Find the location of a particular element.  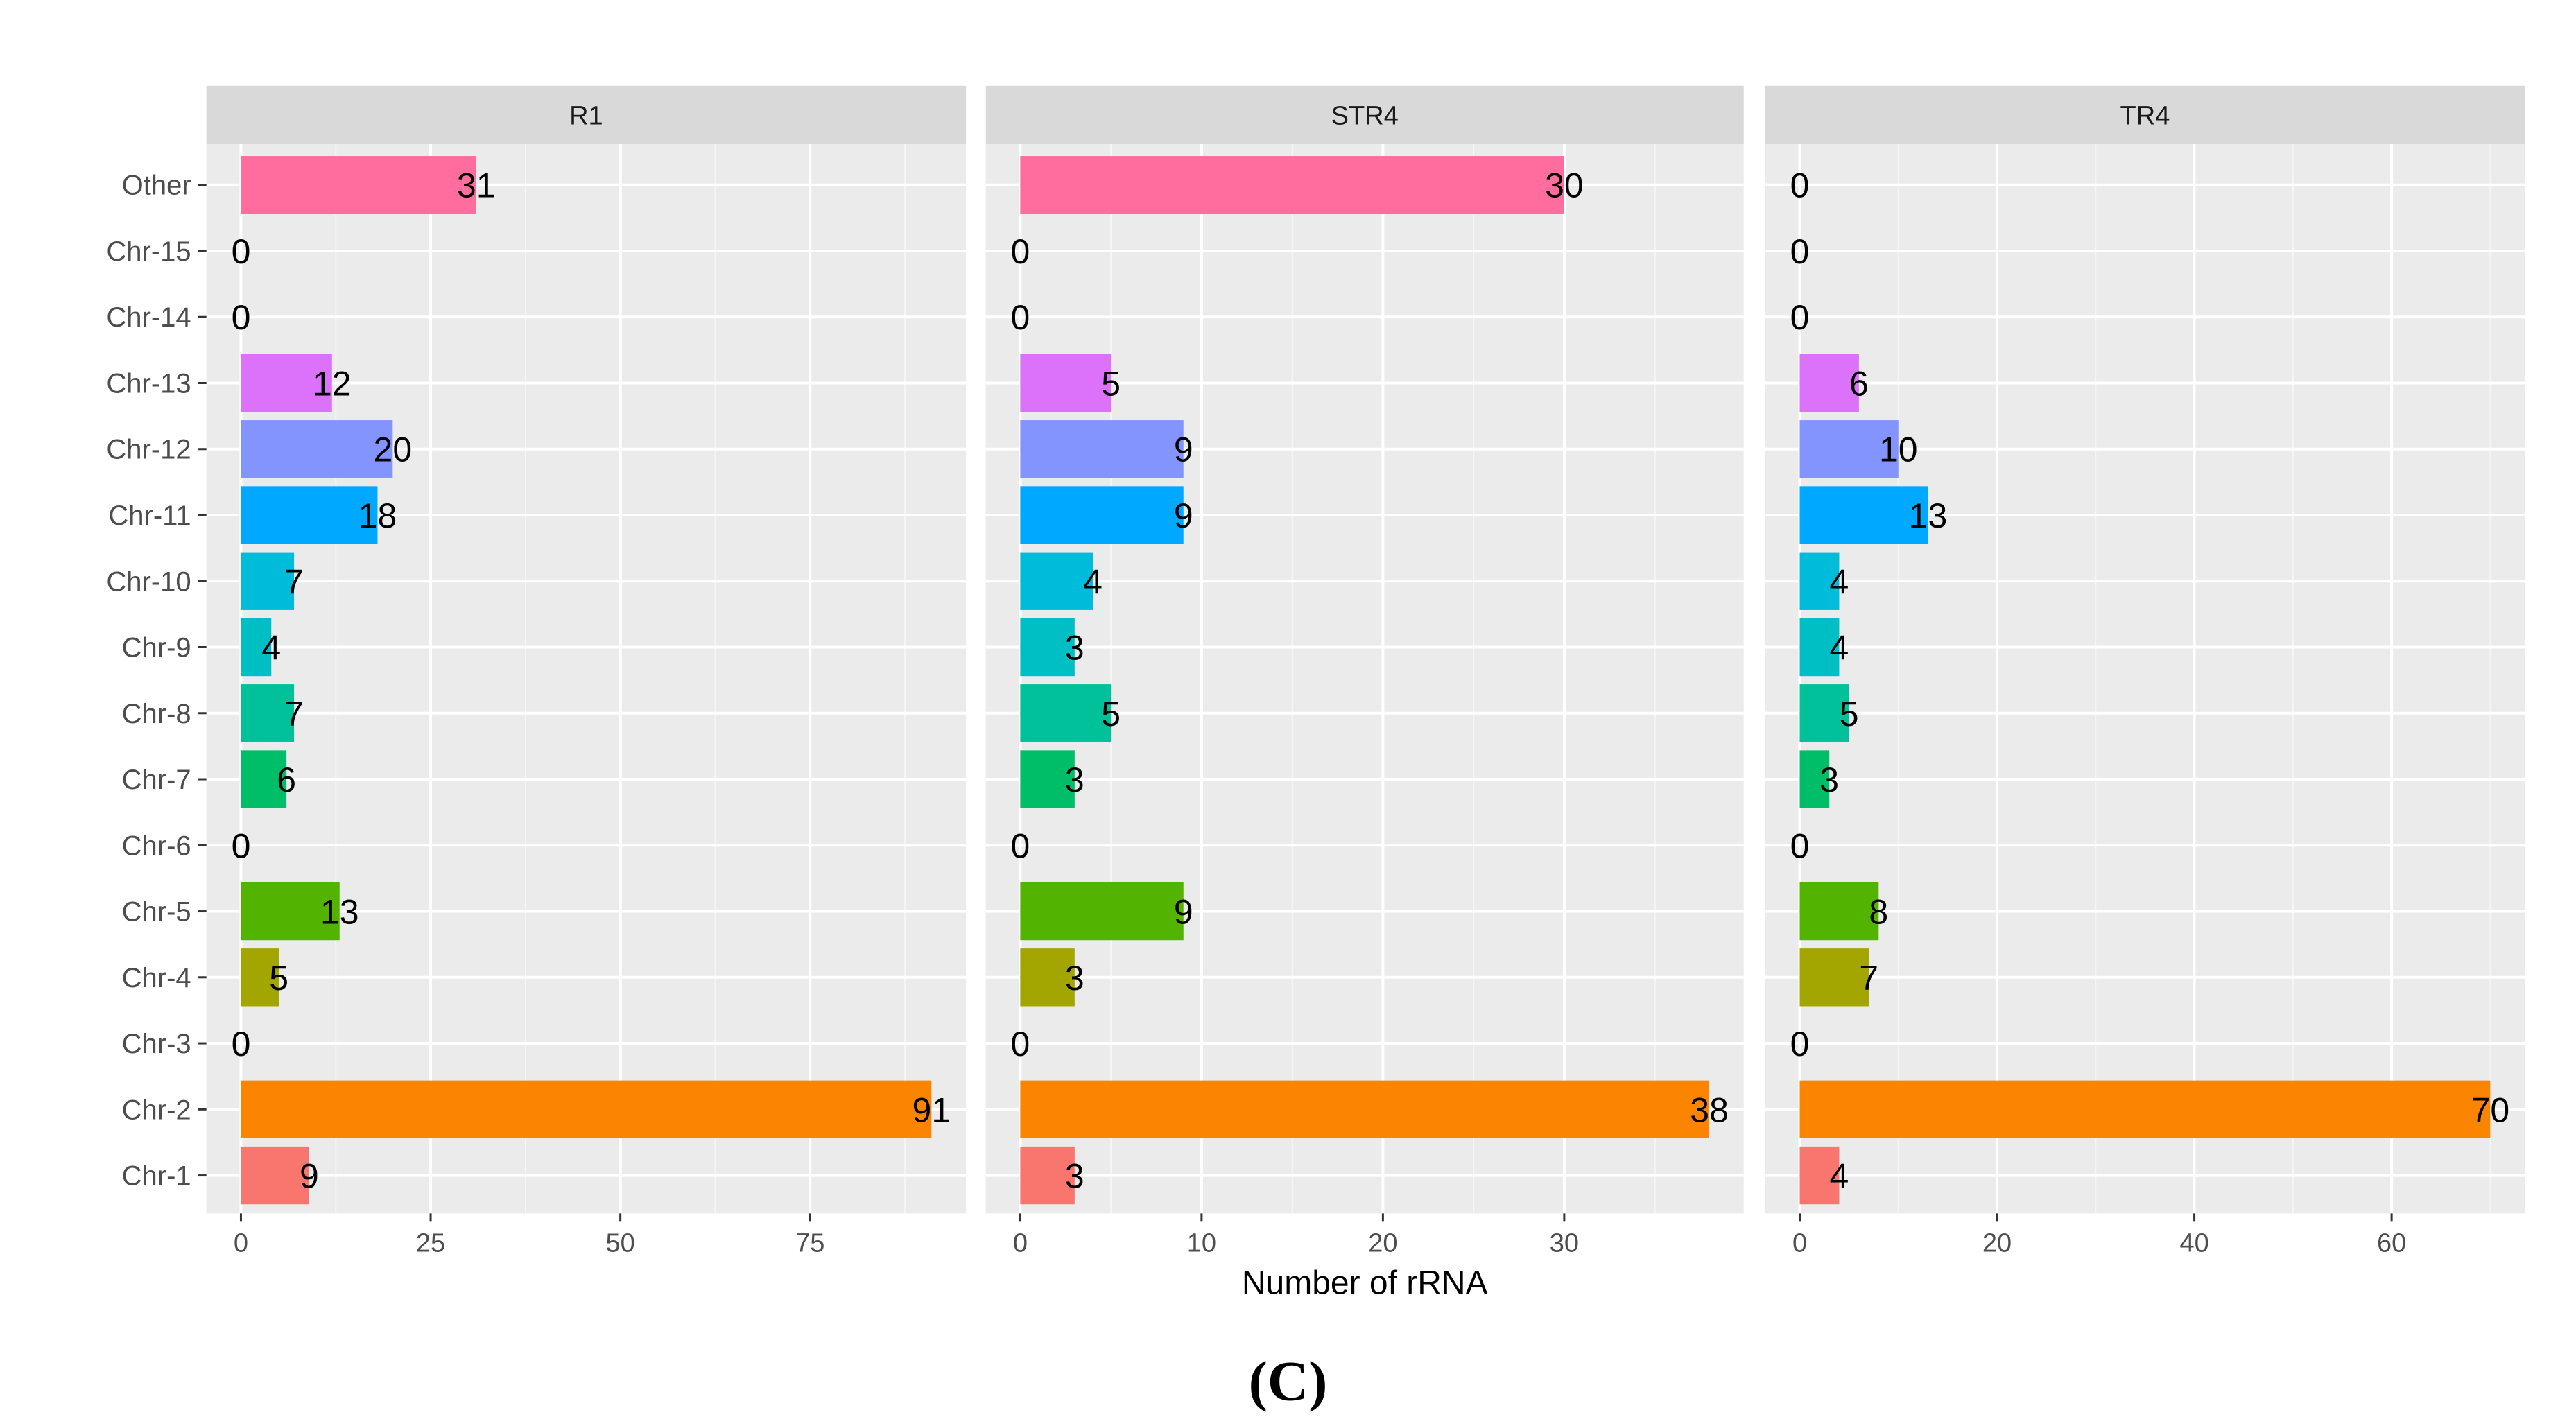

facet-strip-TR4 is located at coordinates (2145, 114).